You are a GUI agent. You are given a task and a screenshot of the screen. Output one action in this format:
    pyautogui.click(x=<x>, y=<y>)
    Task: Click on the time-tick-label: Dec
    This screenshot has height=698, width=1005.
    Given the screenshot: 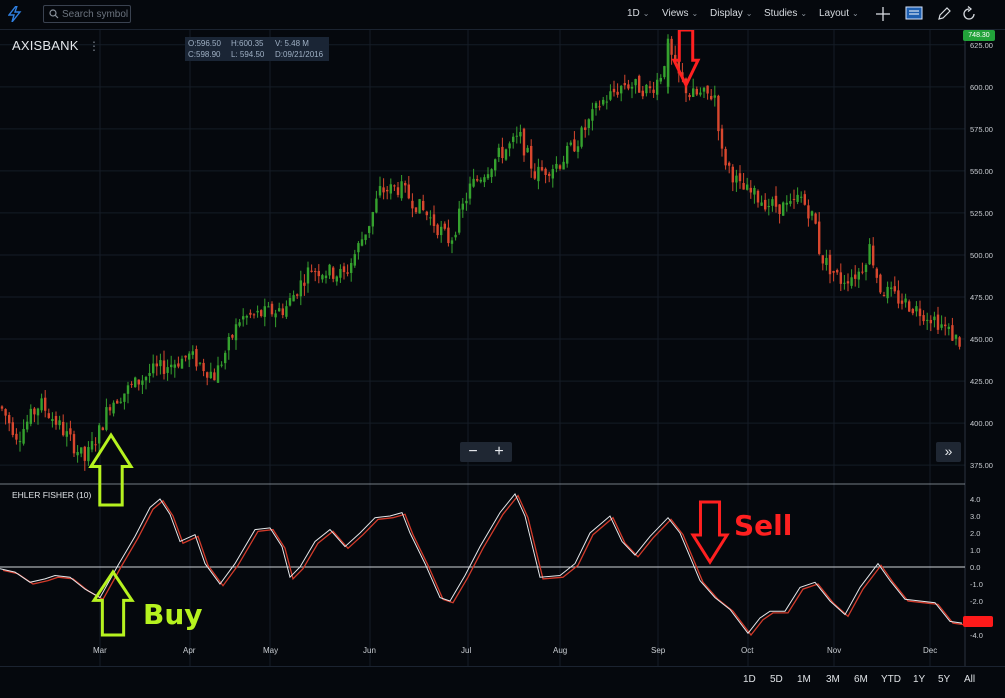 What is the action you would take?
    pyautogui.click(x=930, y=650)
    